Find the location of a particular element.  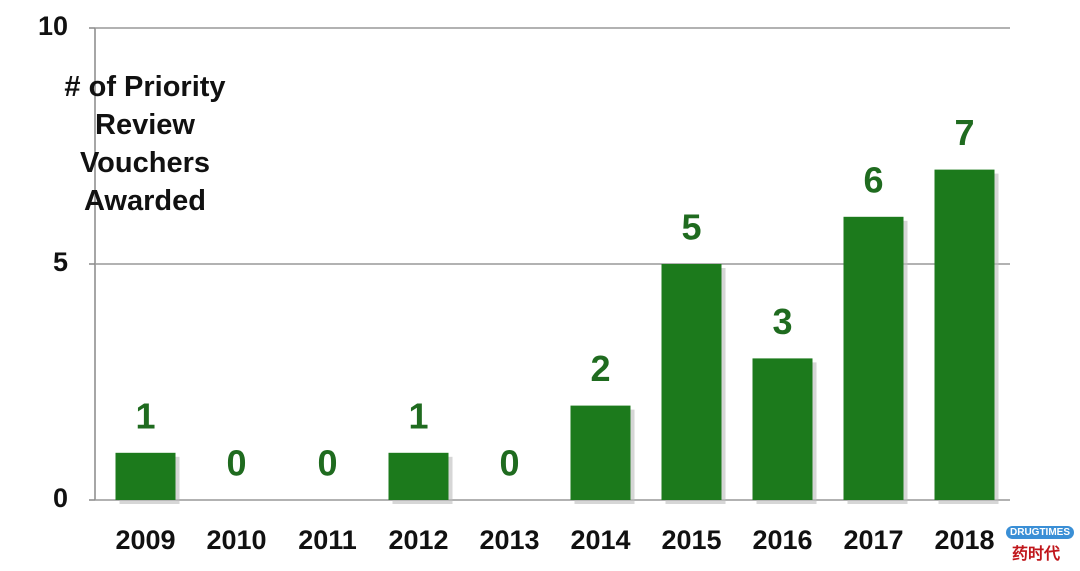

x-tick-label: 2016 is located at coordinates (782, 540).